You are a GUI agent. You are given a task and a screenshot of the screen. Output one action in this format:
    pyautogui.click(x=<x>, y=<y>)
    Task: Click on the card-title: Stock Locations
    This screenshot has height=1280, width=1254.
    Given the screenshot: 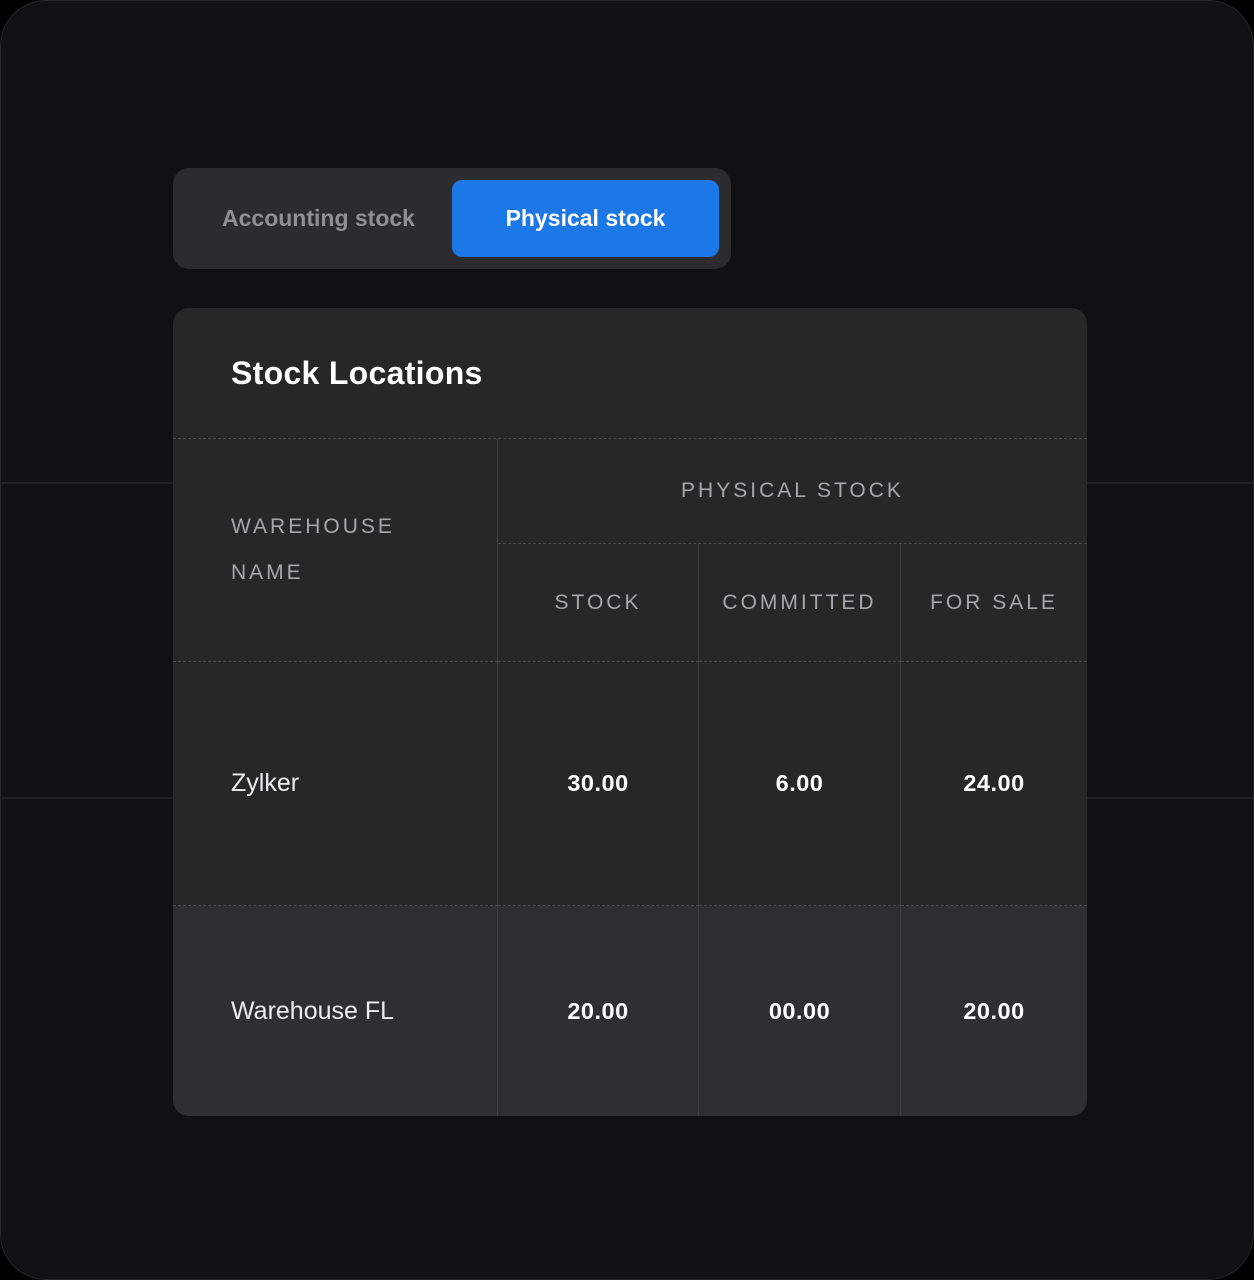 What is the action you would take?
    pyautogui.click(x=357, y=372)
    